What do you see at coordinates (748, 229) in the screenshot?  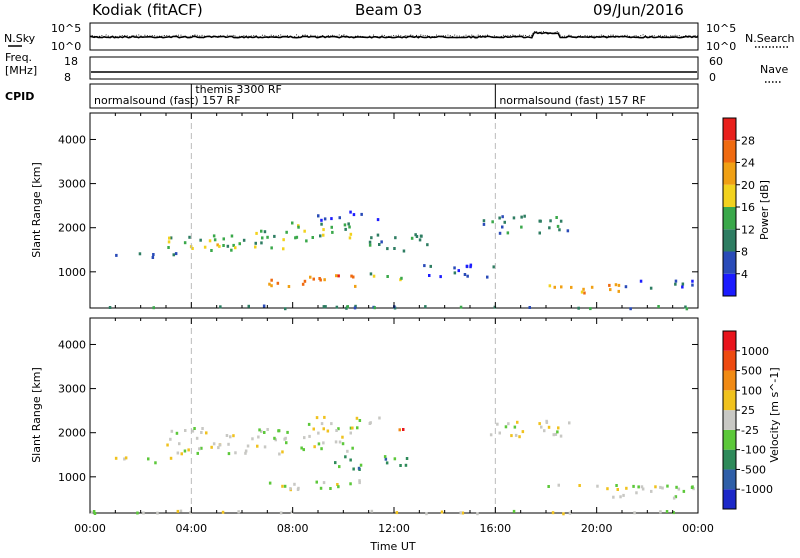 I see `colorbar-tick-label: 12` at bounding box center [748, 229].